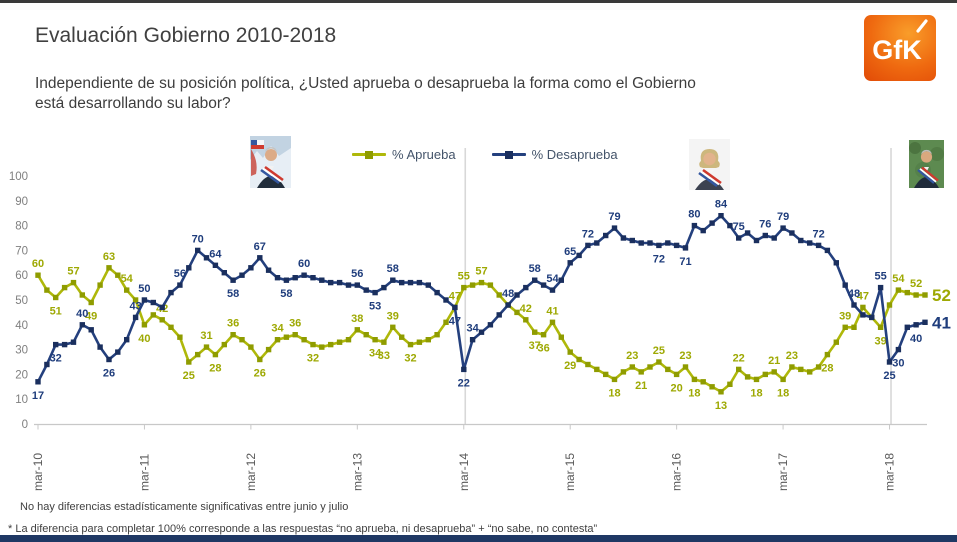 The height and width of the screenshot is (542, 957). What do you see at coordinates (570, 252) in the screenshot?
I see `desaprueba-data-label: 65` at bounding box center [570, 252].